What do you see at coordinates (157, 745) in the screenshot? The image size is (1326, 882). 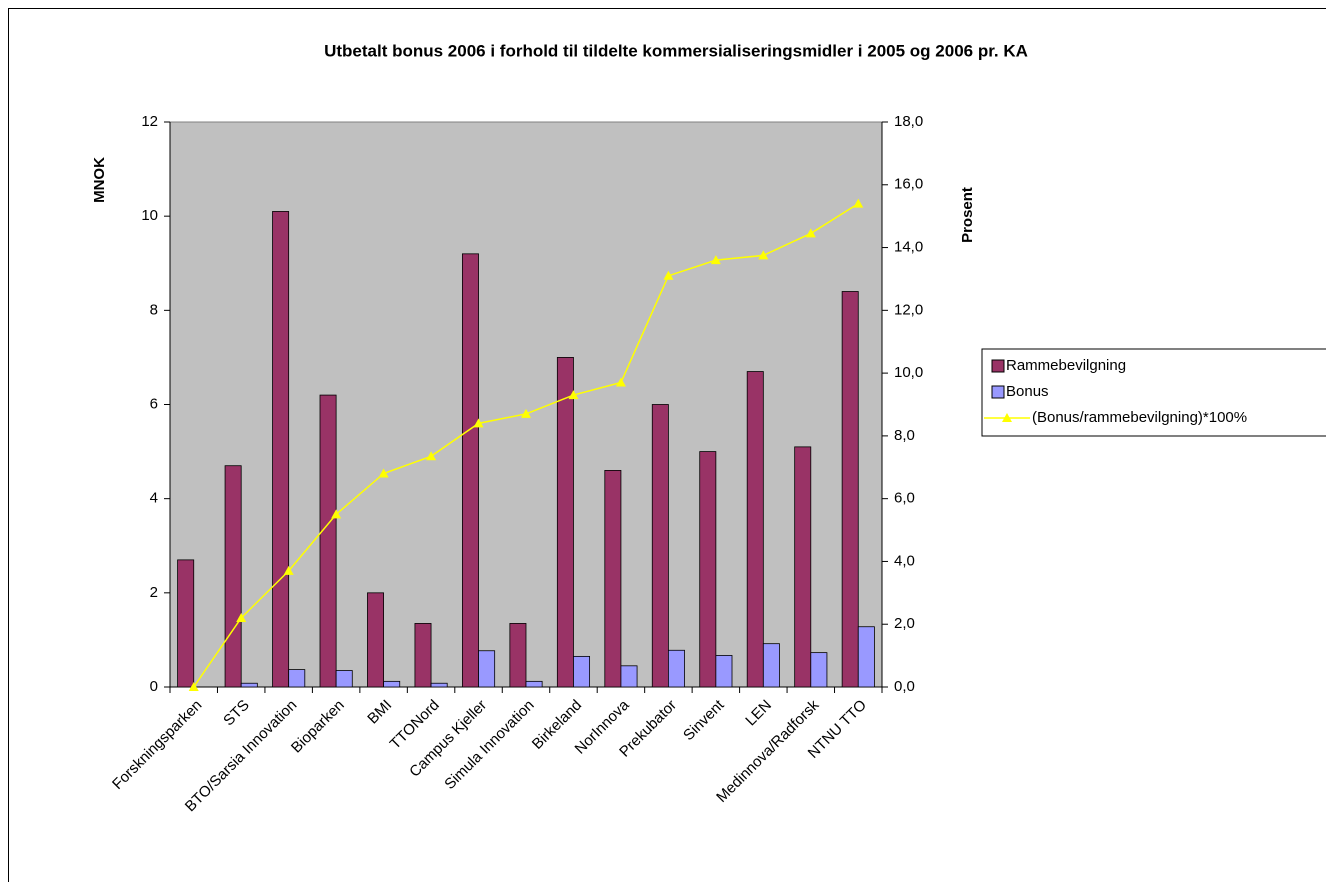 I see `x-tick-label: Forskningsparken` at bounding box center [157, 745].